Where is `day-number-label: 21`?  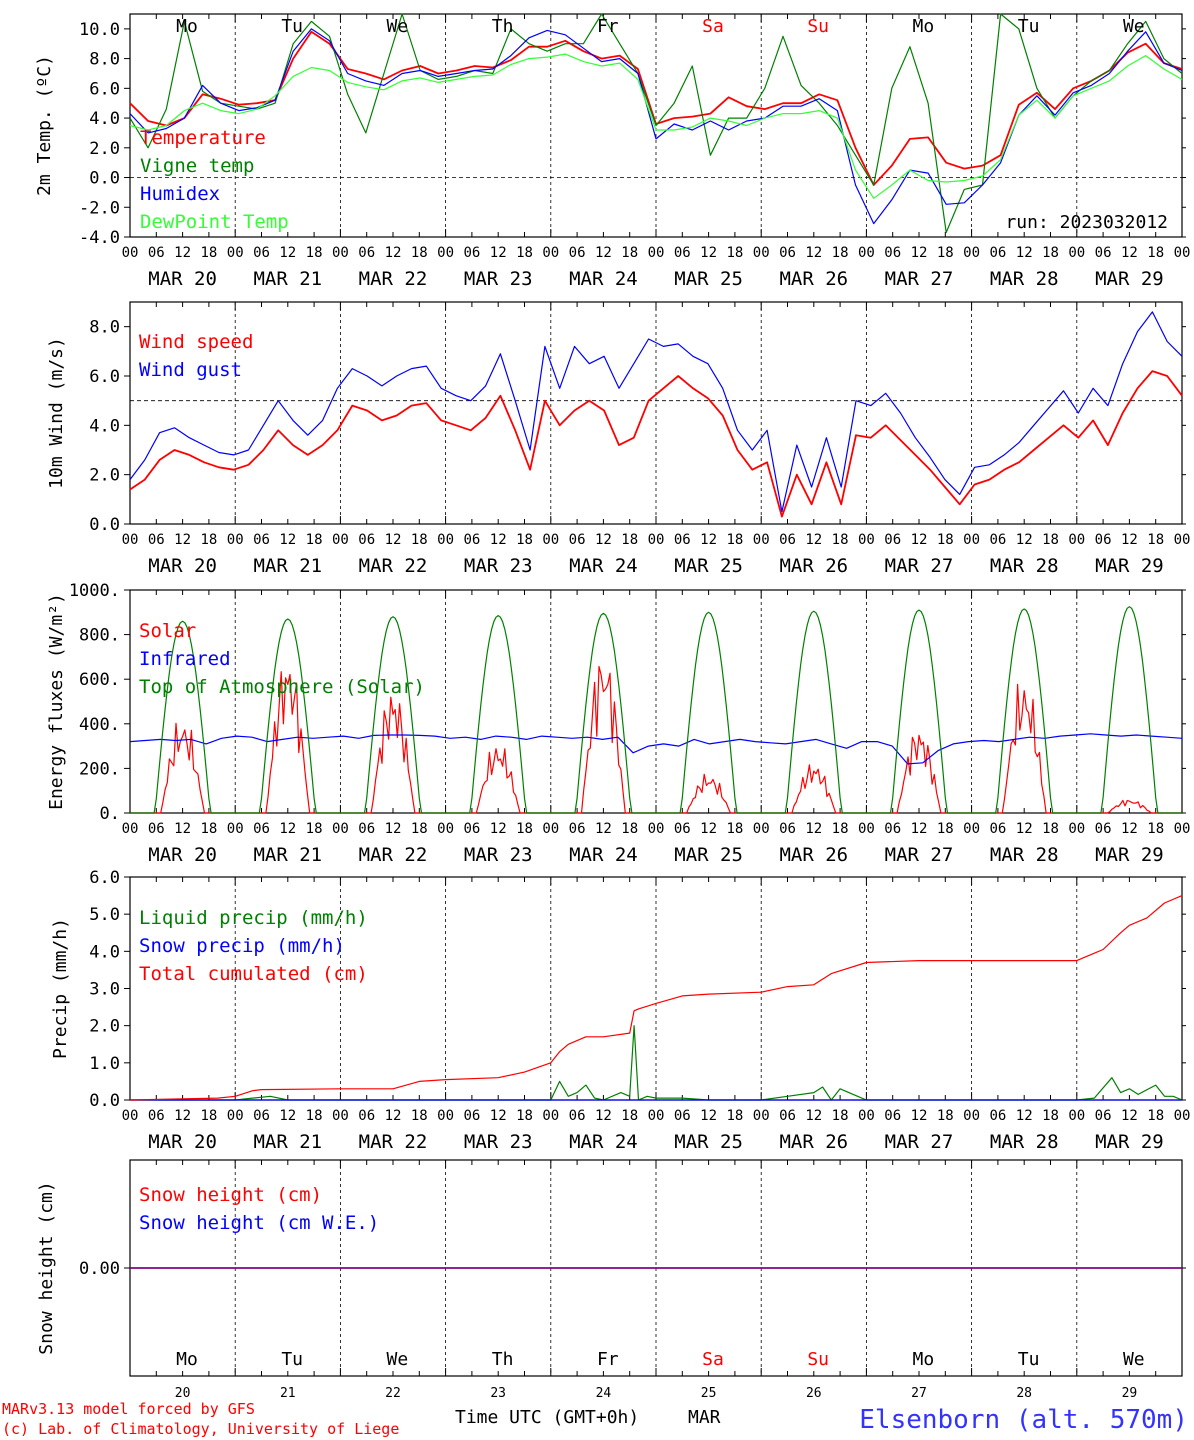 day-number-label: 21 is located at coordinates (288, 1393).